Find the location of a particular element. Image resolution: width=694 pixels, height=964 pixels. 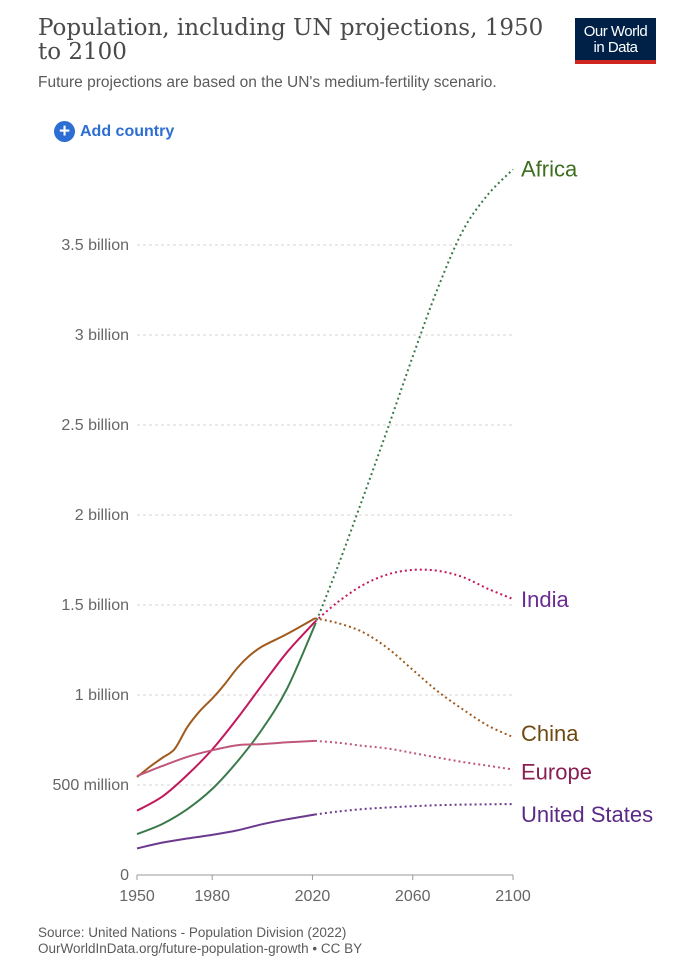

europe-historical-line is located at coordinates (226, 758).